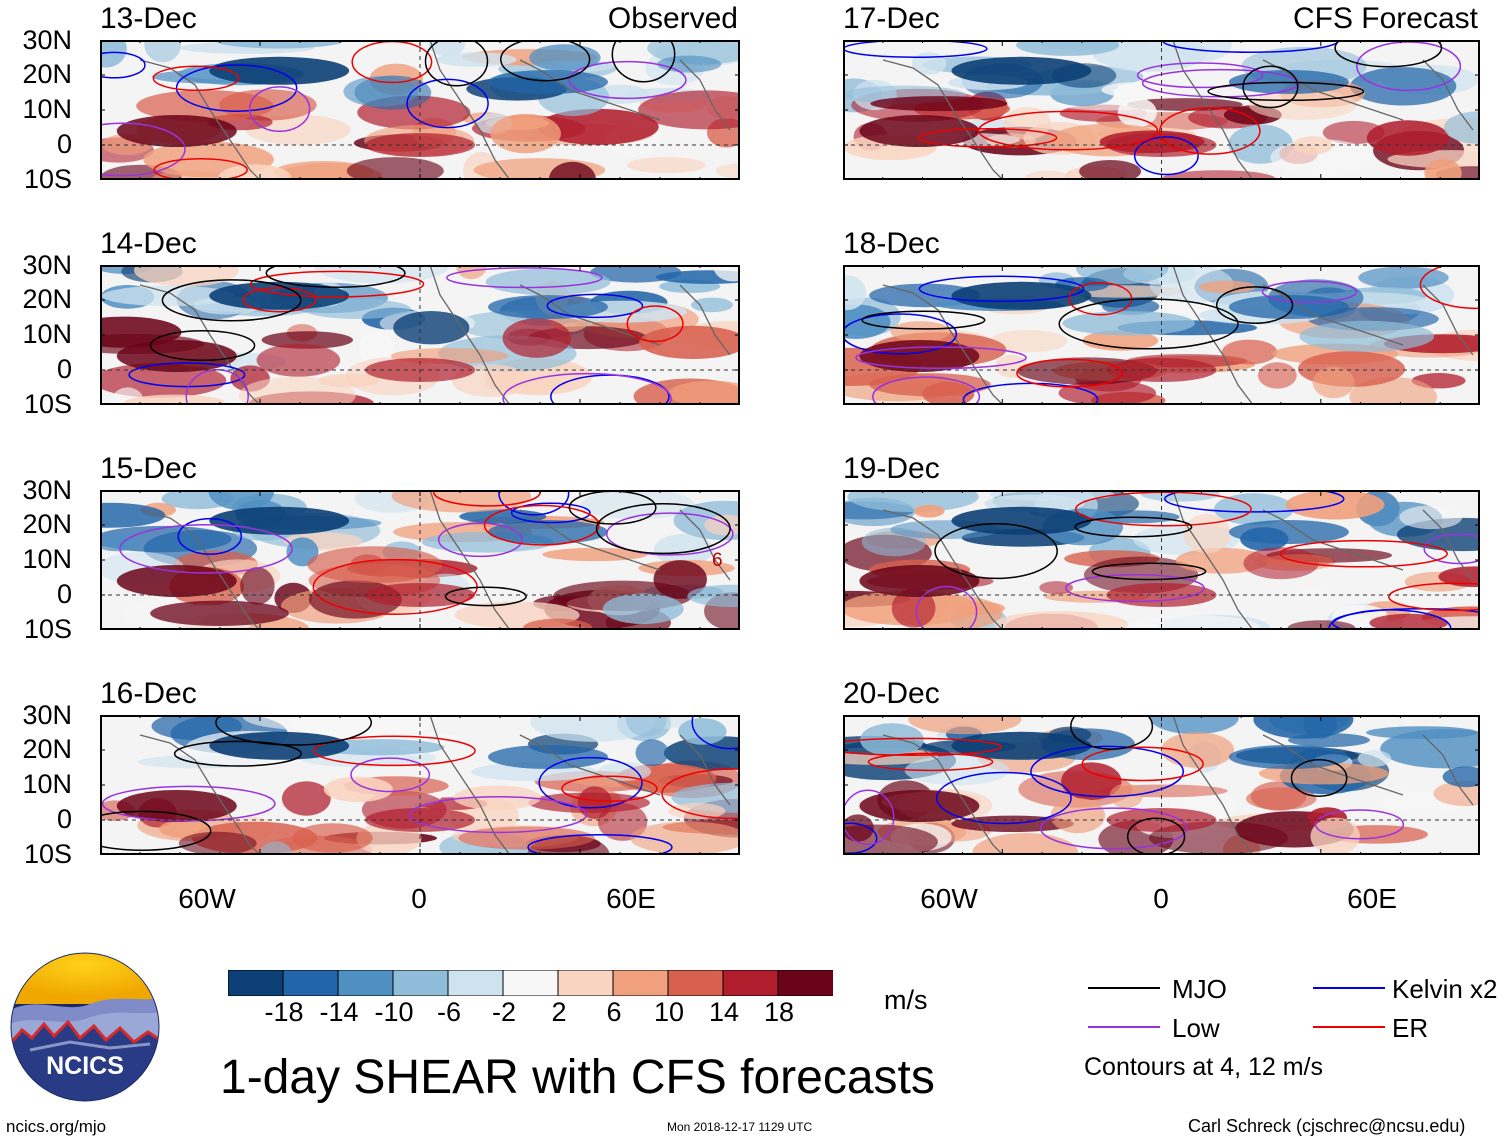 The image size is (1510, 1142). I want to click on colorbar-tick-label: -10, so click(394, 1012).